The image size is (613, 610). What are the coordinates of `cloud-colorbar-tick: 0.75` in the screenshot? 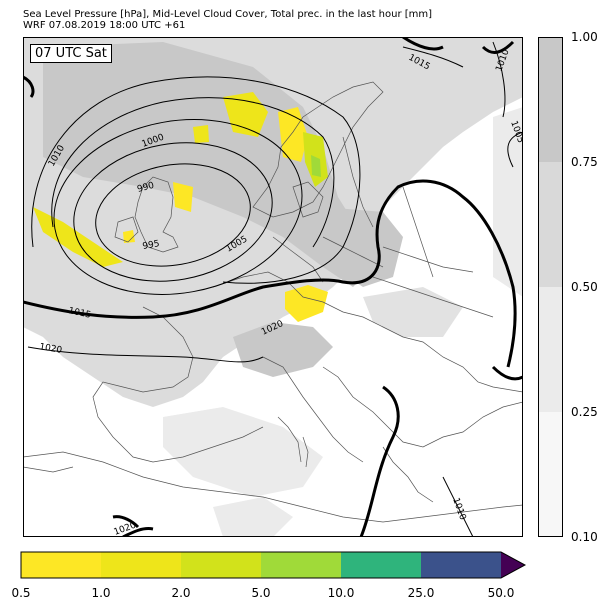 It's located at (584, 162).